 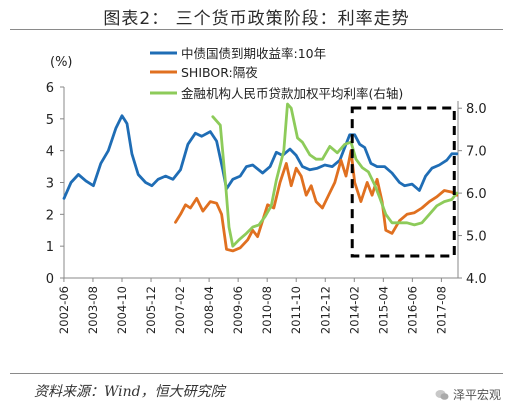 I want to click on source-rule, so click(x=256, y=373).